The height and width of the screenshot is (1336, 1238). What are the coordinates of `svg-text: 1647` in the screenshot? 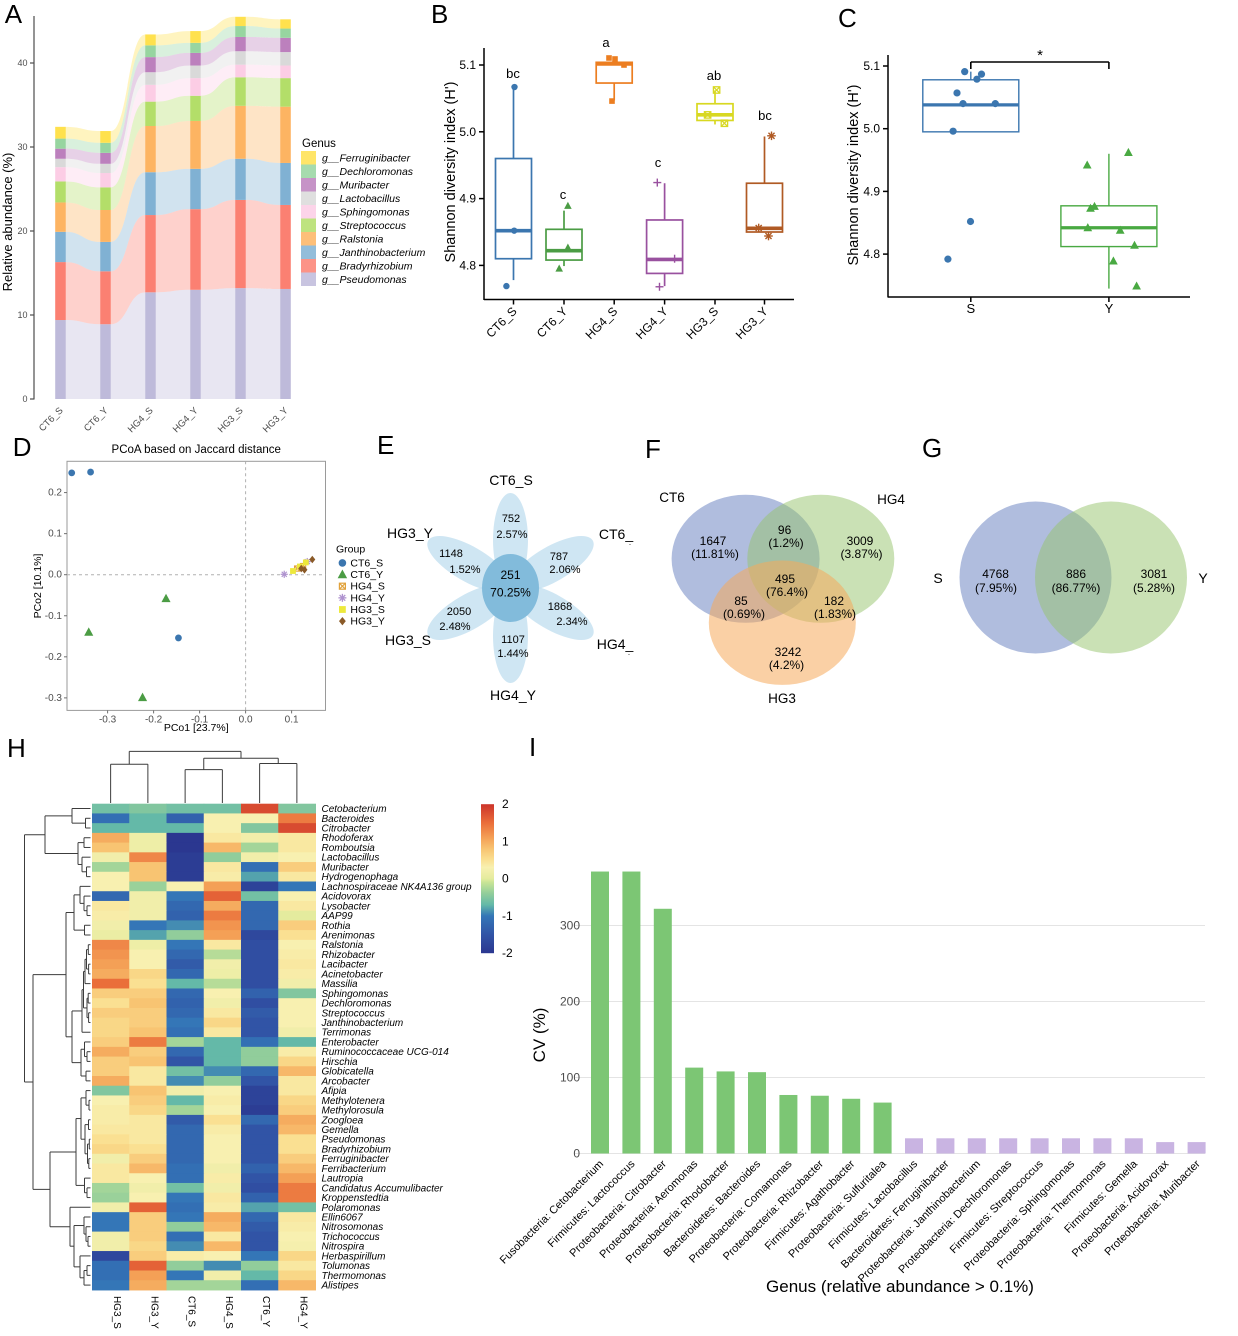 It's located at (713, 541).